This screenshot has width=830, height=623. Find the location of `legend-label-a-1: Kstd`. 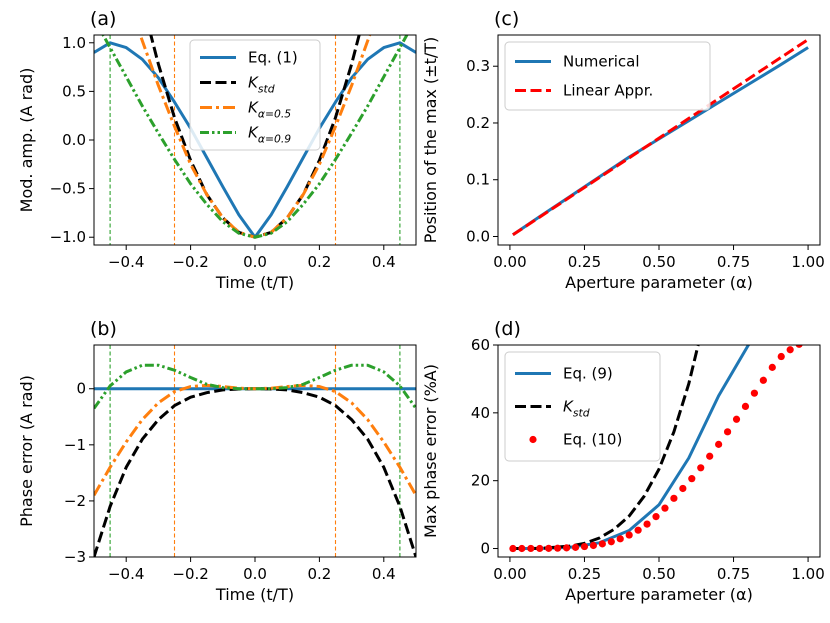

legend-label-a-1: Kstd is located at coordinates (261, 85).